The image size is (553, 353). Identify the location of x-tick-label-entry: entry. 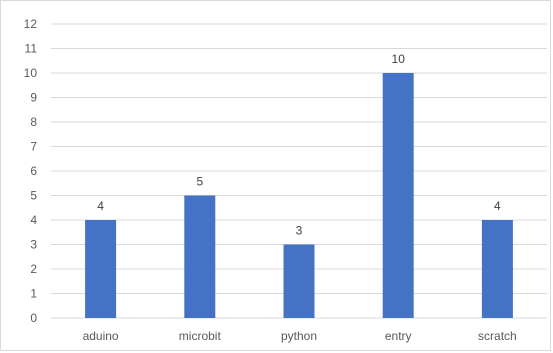
(398, 336).